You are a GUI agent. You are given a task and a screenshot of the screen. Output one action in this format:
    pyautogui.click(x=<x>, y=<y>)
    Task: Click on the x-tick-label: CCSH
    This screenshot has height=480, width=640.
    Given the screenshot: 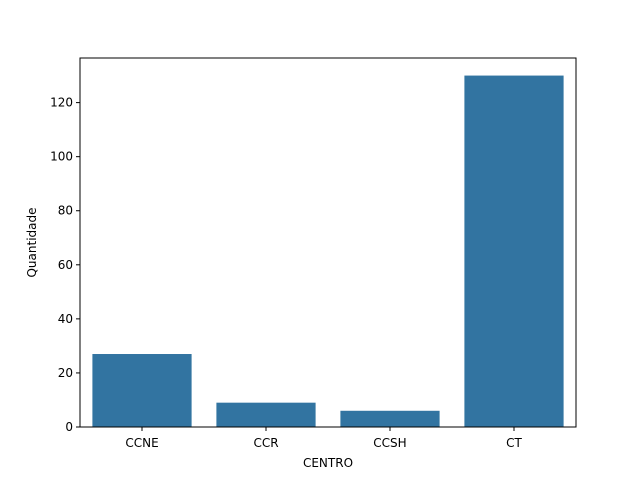 What is the action you would take?
    pyautogui.click(x=389, y=443)
    